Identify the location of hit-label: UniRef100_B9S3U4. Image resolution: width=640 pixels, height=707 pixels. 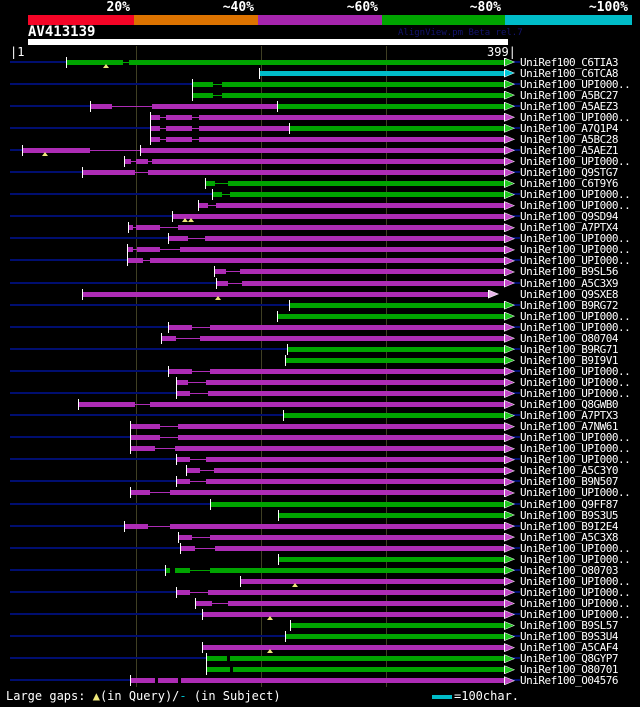
(569, 637).